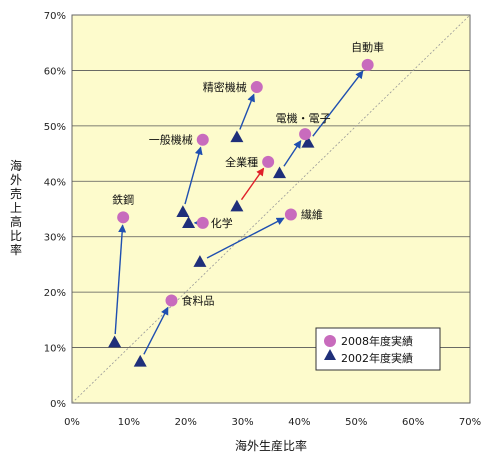 This screenshot has height=467, width=500. I want to click on y-tick-label: 70%, so click(55, 16).